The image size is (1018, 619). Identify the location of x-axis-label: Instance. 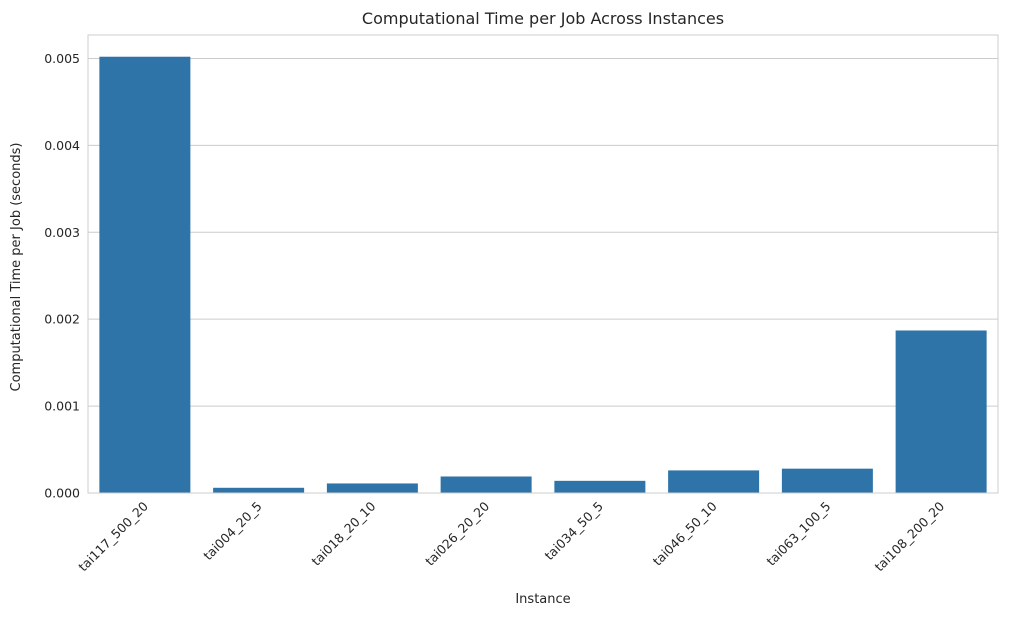
(542, 599).